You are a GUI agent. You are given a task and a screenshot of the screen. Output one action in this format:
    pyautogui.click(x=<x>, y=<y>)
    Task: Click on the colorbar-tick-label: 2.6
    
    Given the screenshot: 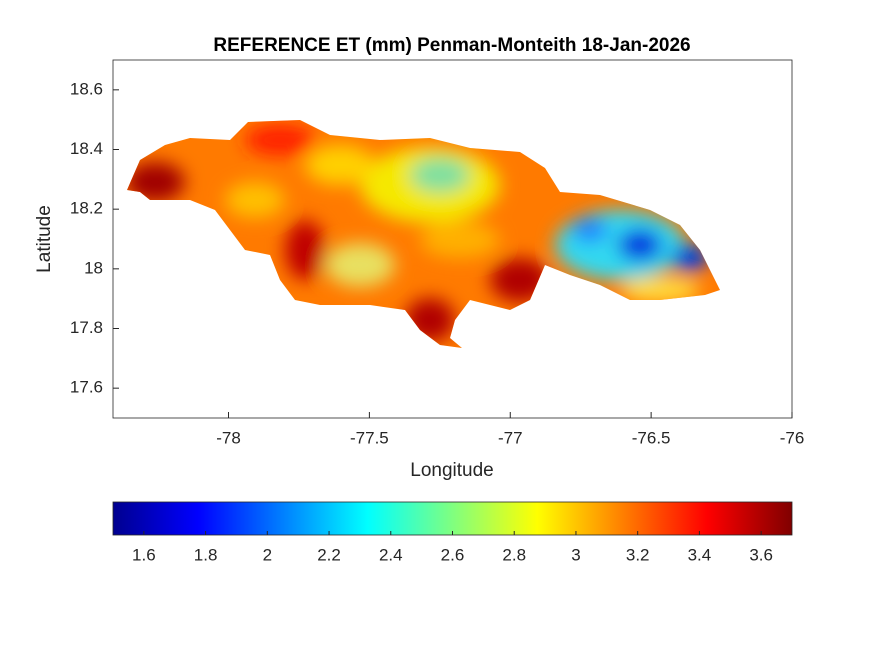 What is the action you would take?
    pyautogui.click(x=453, y=554)
    